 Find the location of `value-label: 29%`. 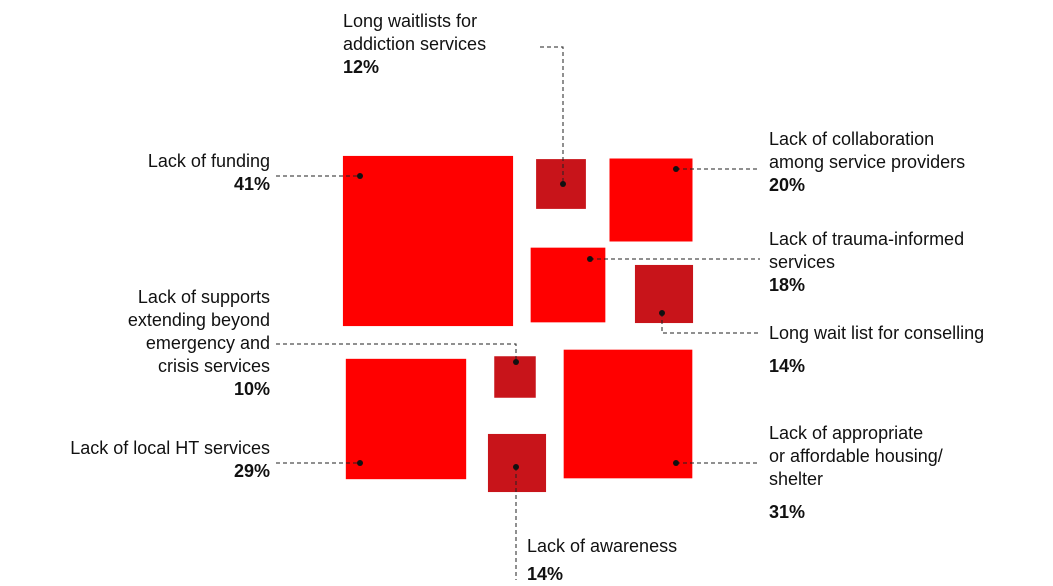

value-label: 29% is located at coordinates (251, 471).